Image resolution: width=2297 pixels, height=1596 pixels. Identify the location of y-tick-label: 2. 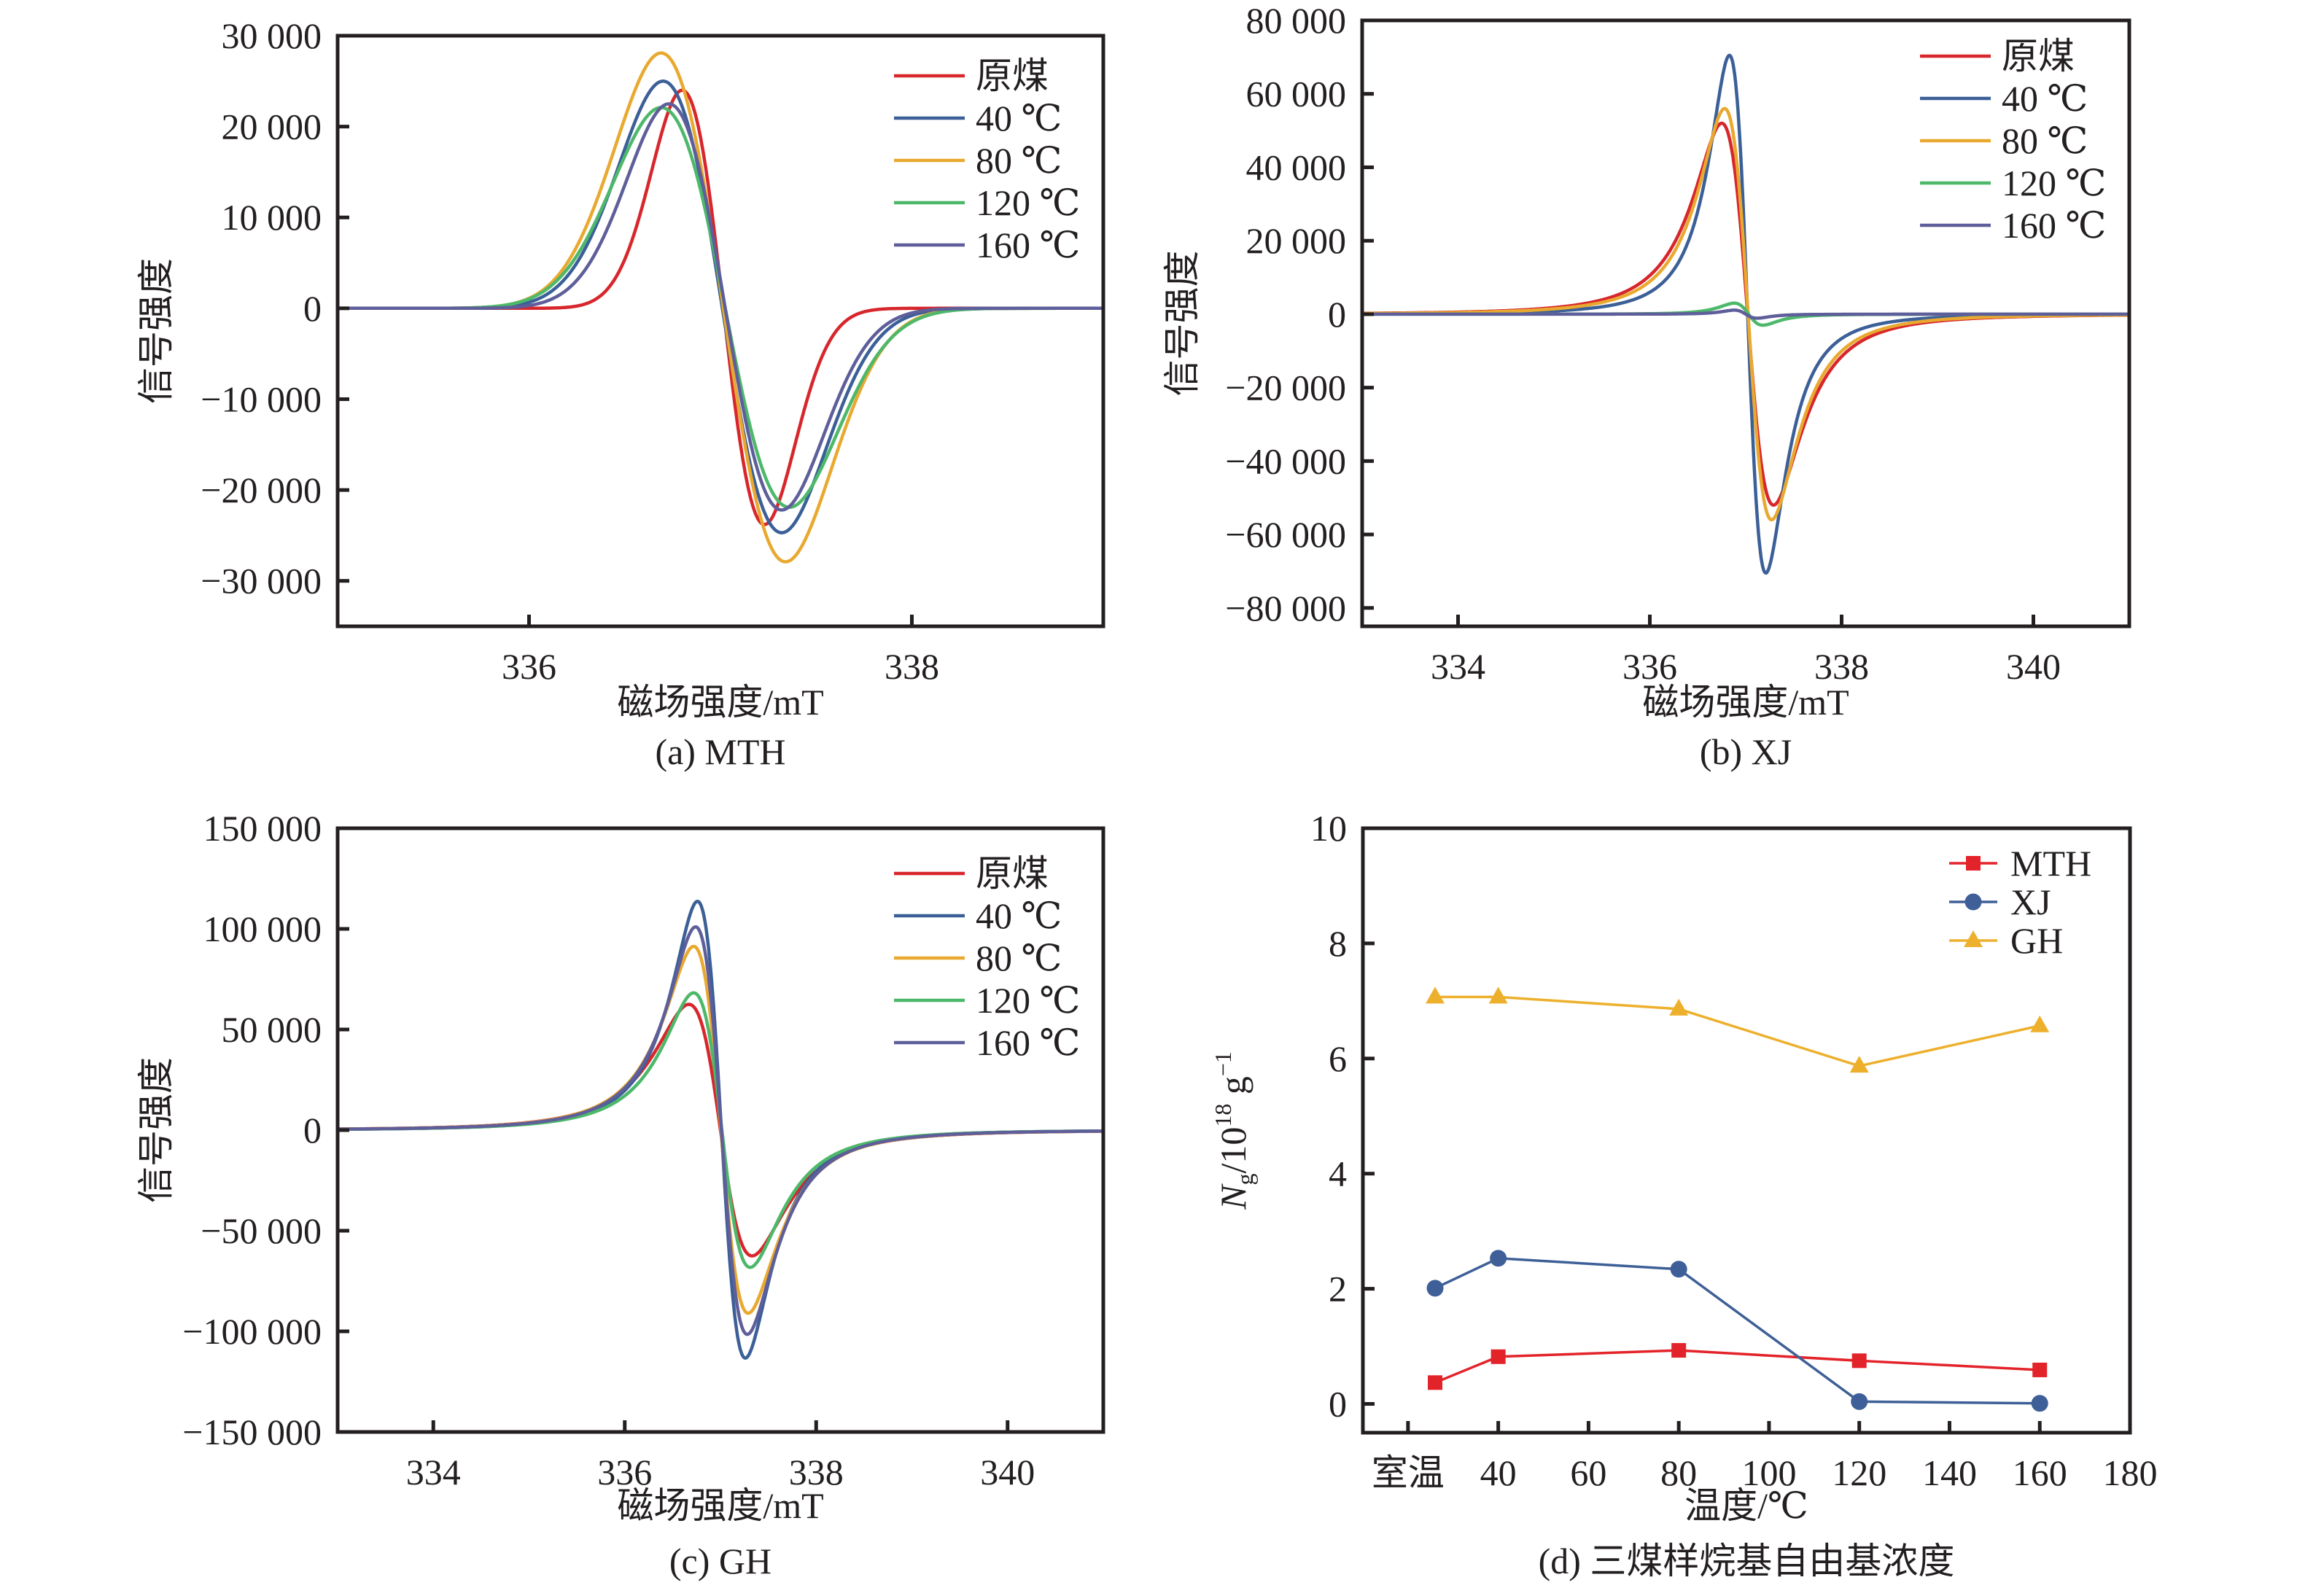
(1338, 1289).